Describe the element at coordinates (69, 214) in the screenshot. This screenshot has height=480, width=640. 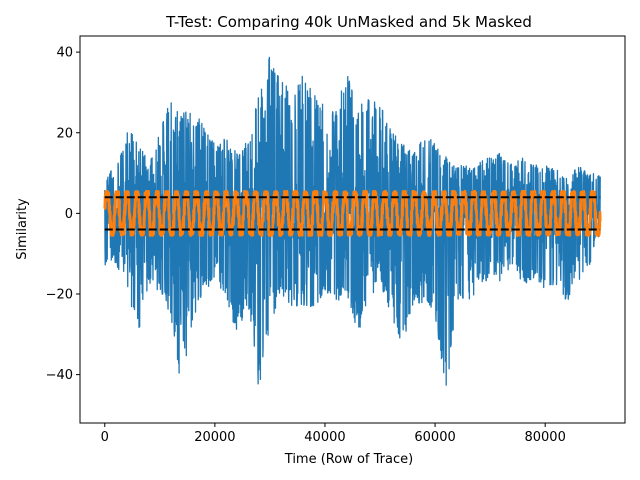
I see `y-tick-label: 0` at that location.